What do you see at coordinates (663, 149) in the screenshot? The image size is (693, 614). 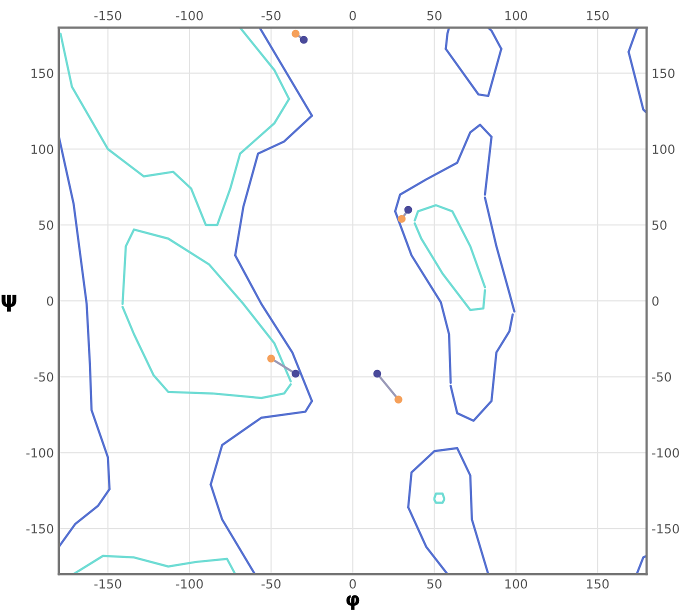 I see `y2-tick-label: 100` at bounding box center [663, 149].